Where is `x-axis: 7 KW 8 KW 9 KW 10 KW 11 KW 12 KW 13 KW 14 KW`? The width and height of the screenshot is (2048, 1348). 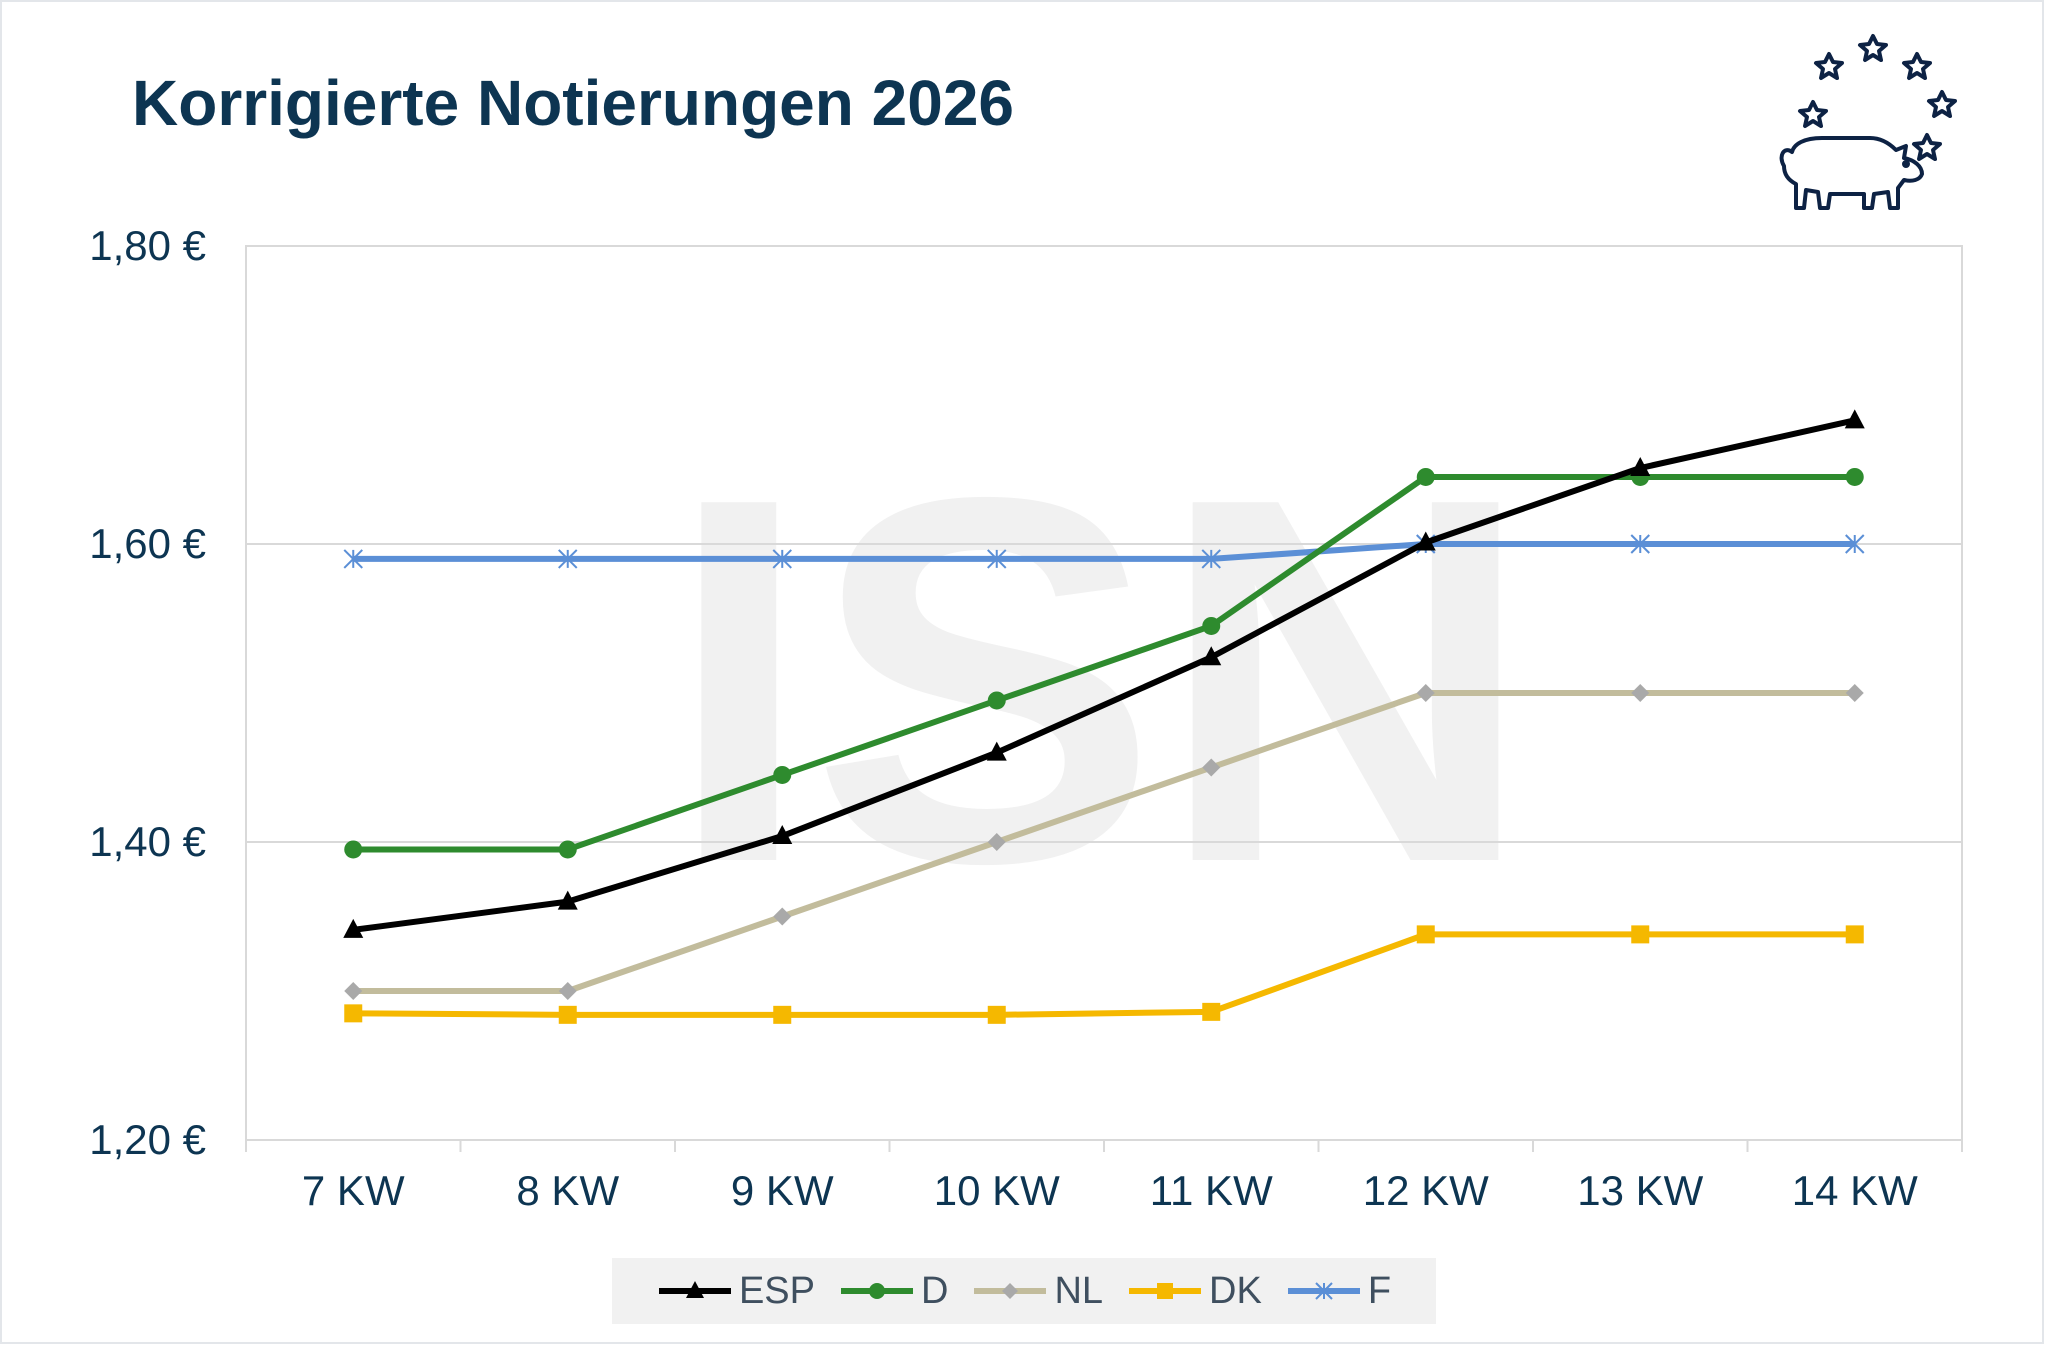
x-axis: 7 KW 8 KW 9 KW 10 KW 11 KW 12 KW 13 KW 14 KW is located at coordinates (1104, 1177).